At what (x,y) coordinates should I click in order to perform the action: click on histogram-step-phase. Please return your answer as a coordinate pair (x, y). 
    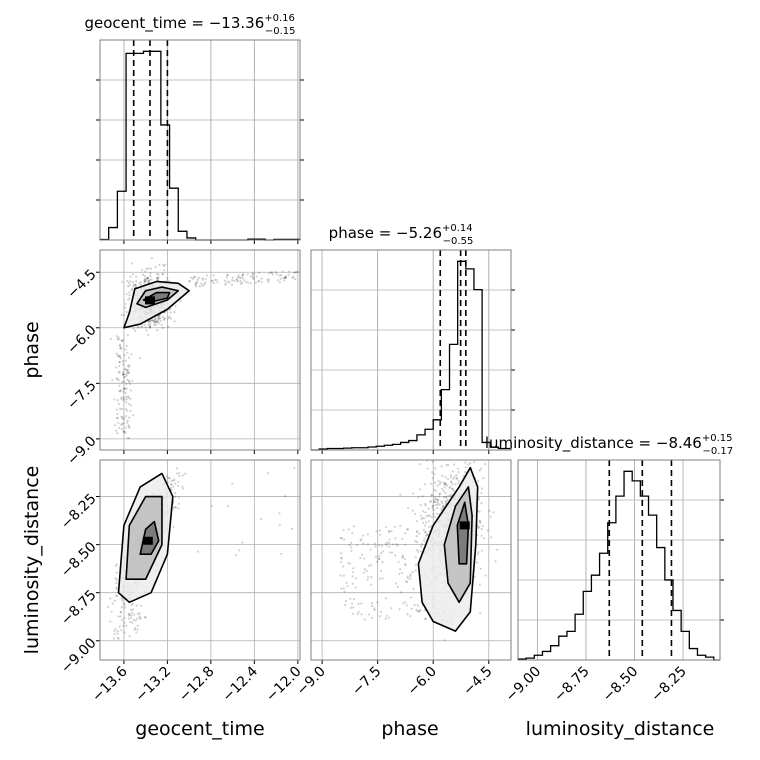
    Looking at the image, I should click on (411, 355).